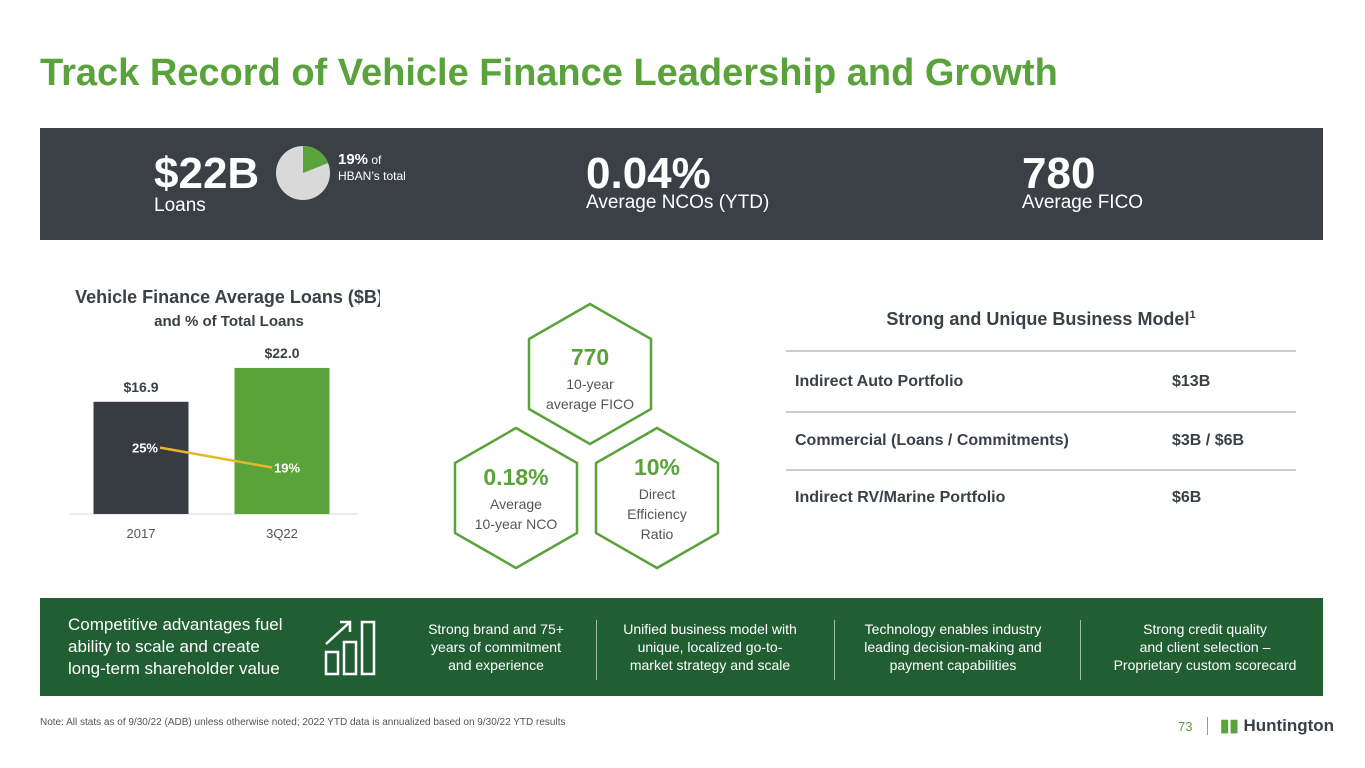 Image resolution: width=1365 pixels, height=768 pixels. What do you see at coordinates (1191, 381) in the screenshot?
I see `table-cell: $13B` at bounding box center [1191, 381].